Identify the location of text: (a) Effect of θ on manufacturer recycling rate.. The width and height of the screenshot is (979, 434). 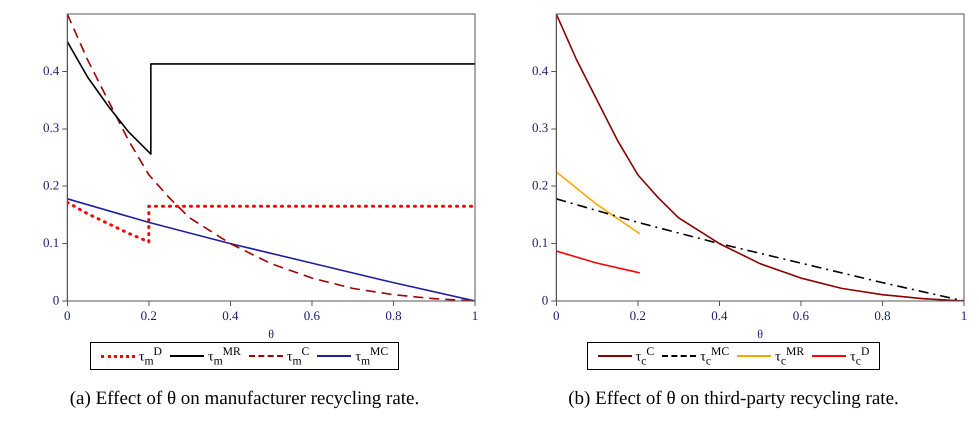
(245, 399).